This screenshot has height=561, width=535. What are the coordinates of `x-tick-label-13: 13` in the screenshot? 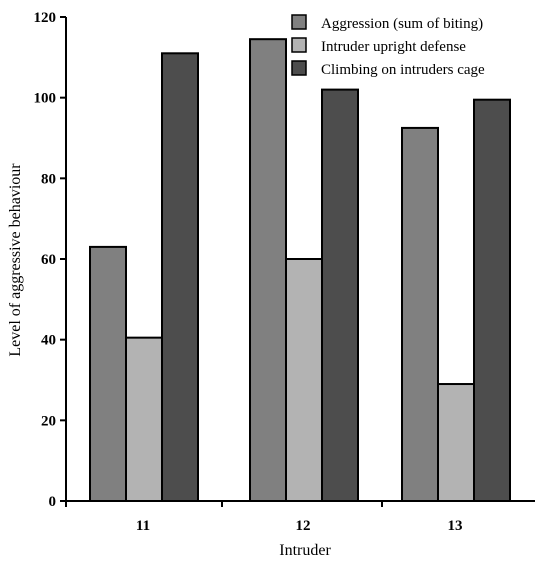 It's located at (455, 526).